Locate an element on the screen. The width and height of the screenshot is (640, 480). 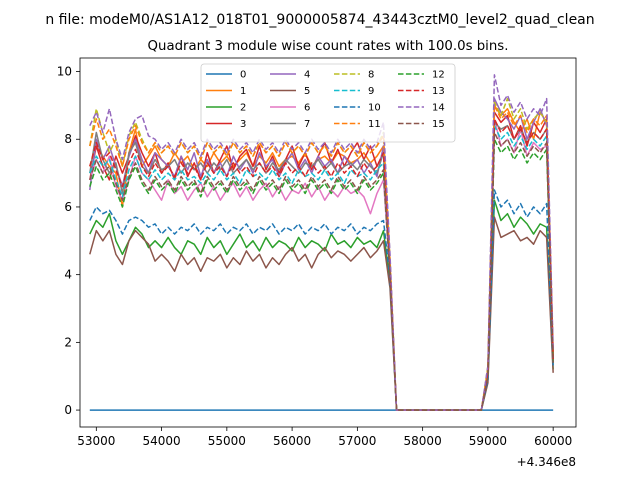
y-tick-label: 6 is located at coordinates (68, 207).